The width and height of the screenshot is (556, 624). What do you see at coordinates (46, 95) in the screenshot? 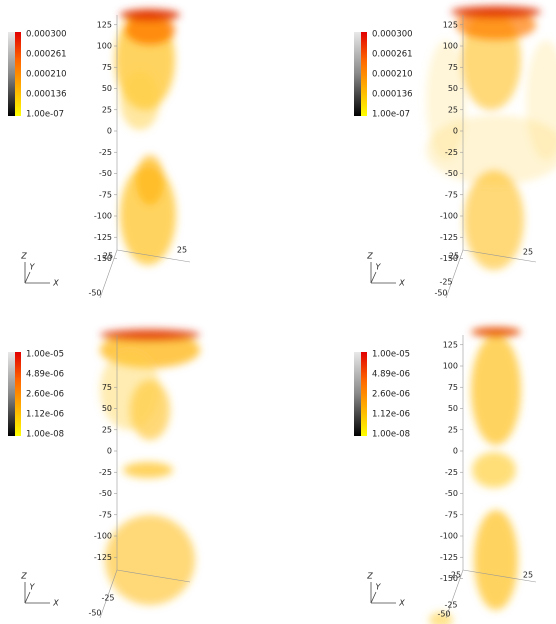
I see `colorbar-label: 0.000136` at bounding box center [46, 95].